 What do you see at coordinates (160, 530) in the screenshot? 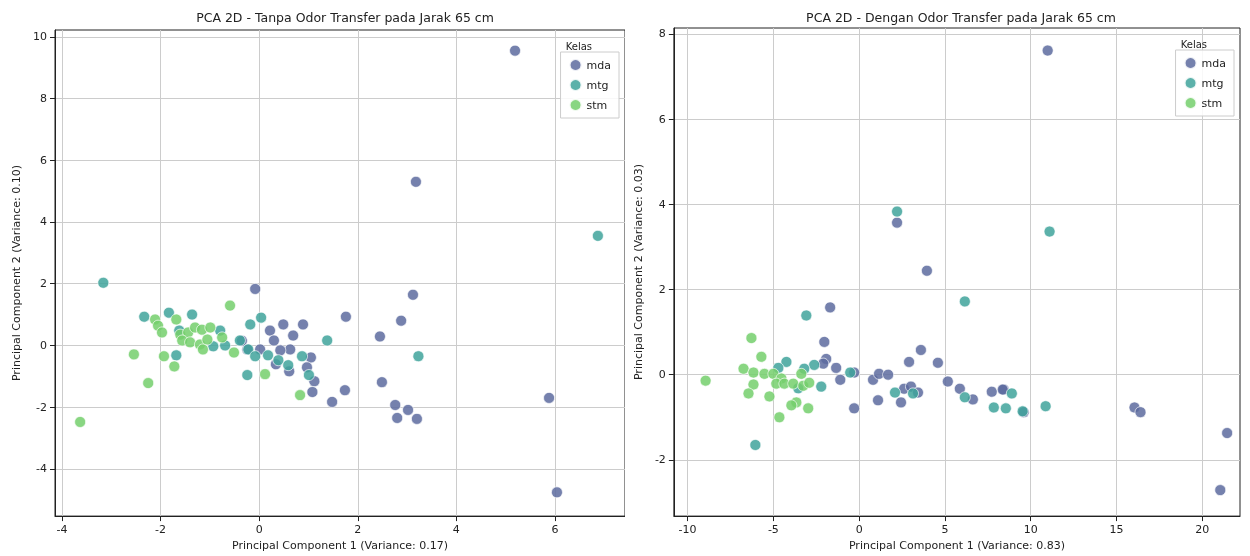
I see `x-tick-label: -2` at bounding box center [160, 530].